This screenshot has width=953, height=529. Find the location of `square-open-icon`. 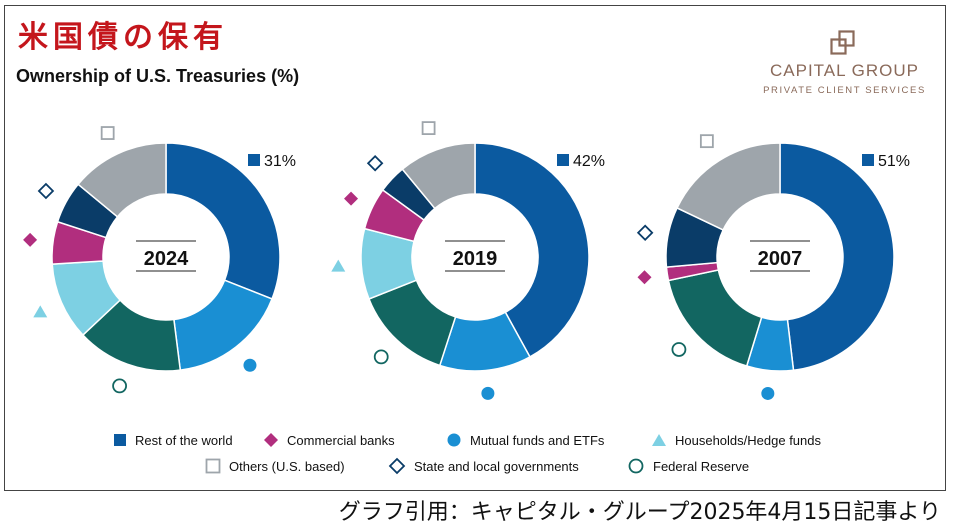

square-open-icon is located at coordinates (213, 466).